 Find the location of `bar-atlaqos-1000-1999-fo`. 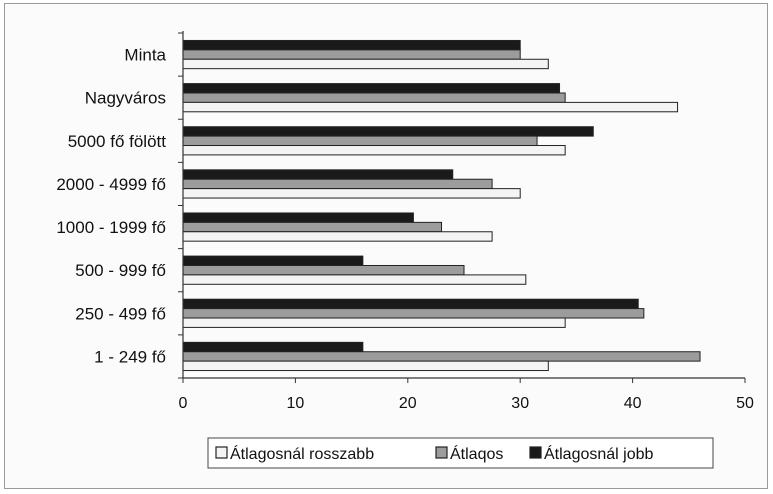

bar-atlaqos-1000-1999-fo is located at coordinates (312, 226).